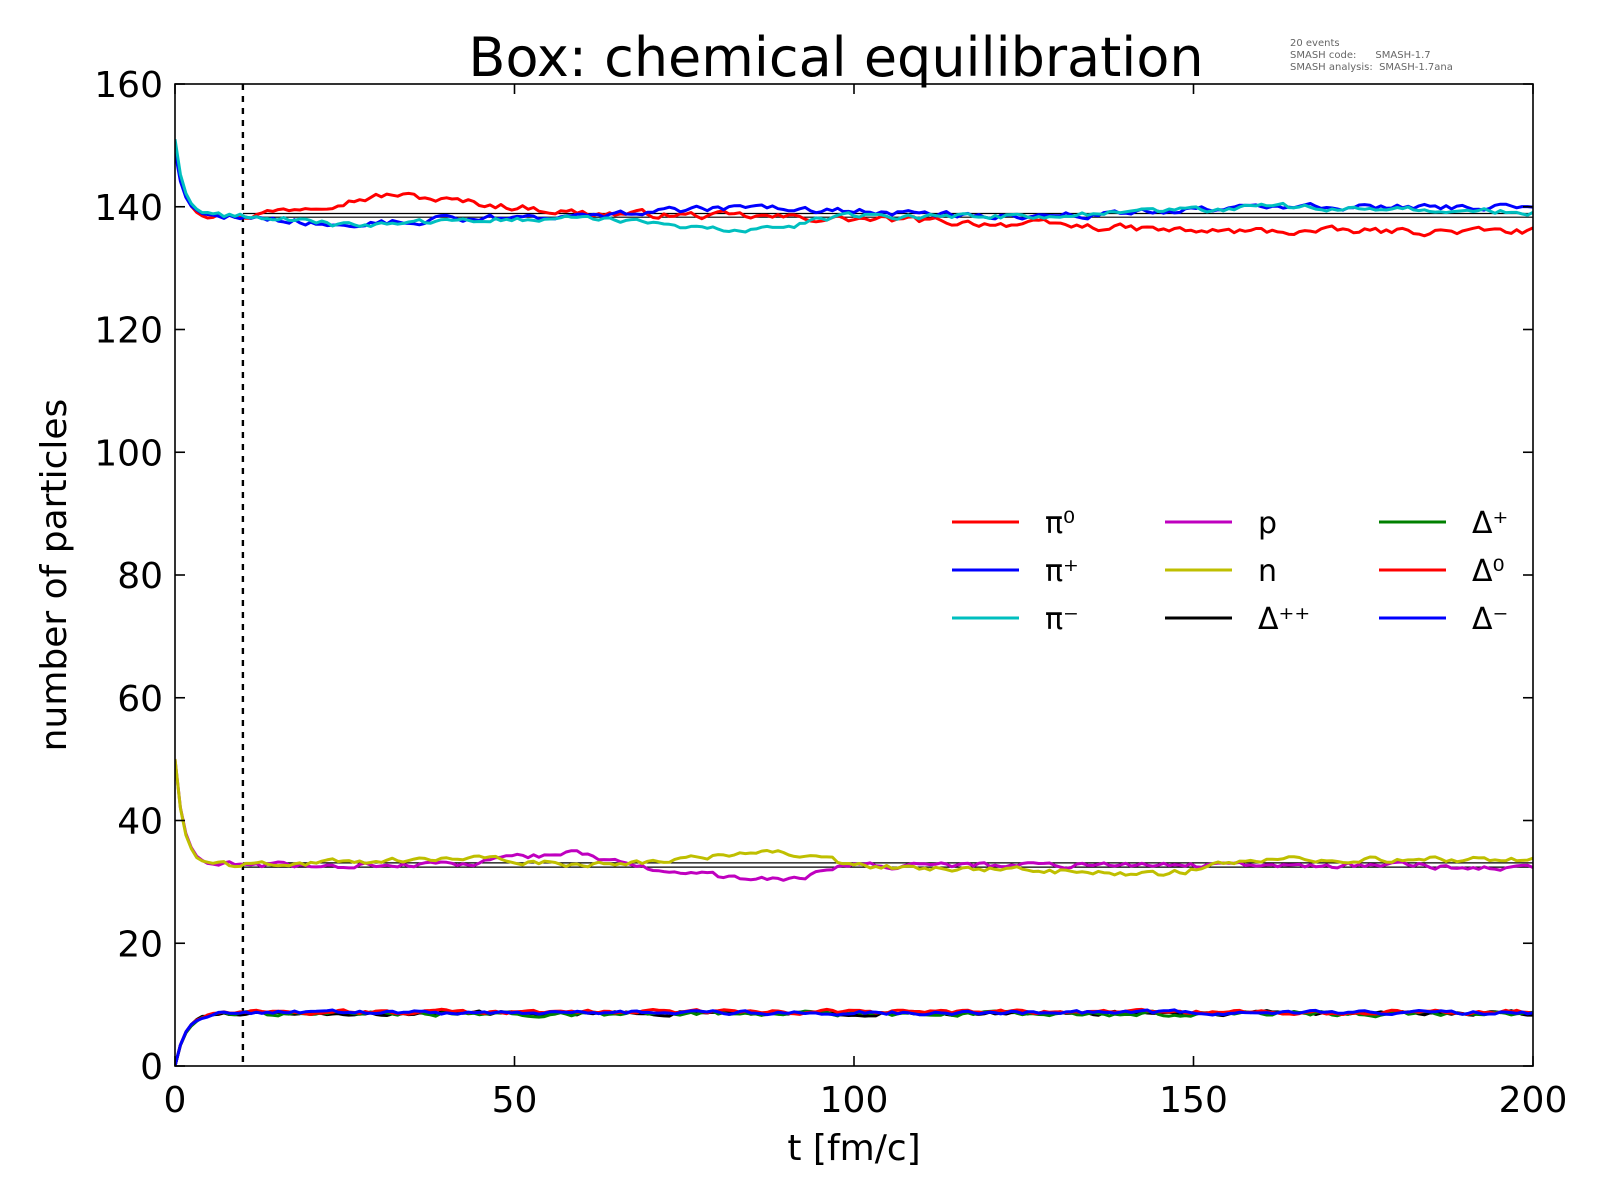  What do you see at coordinates (128, 85) in the screenshot?
I see `y-tick-label: 160` at bounding box center [128, 85].